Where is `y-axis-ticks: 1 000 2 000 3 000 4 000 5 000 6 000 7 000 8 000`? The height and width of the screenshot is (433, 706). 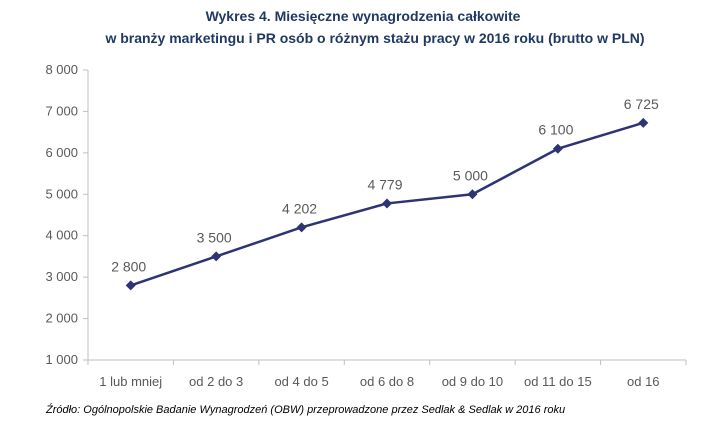
y-axis-ticks: 1 000 2 000 3 000 4 000 5 000 6 000 7 000 8 000 is located at coordinates (66, 214).